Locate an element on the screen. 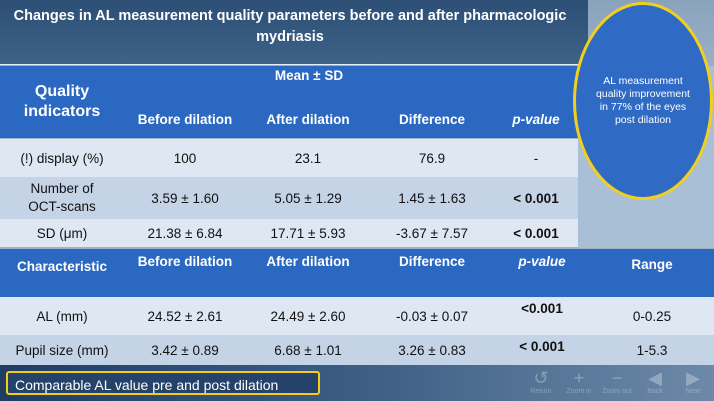 The height and width of the screenshot is (401, 714). row1-after: 23.1 is located at coordinates (308, 158).